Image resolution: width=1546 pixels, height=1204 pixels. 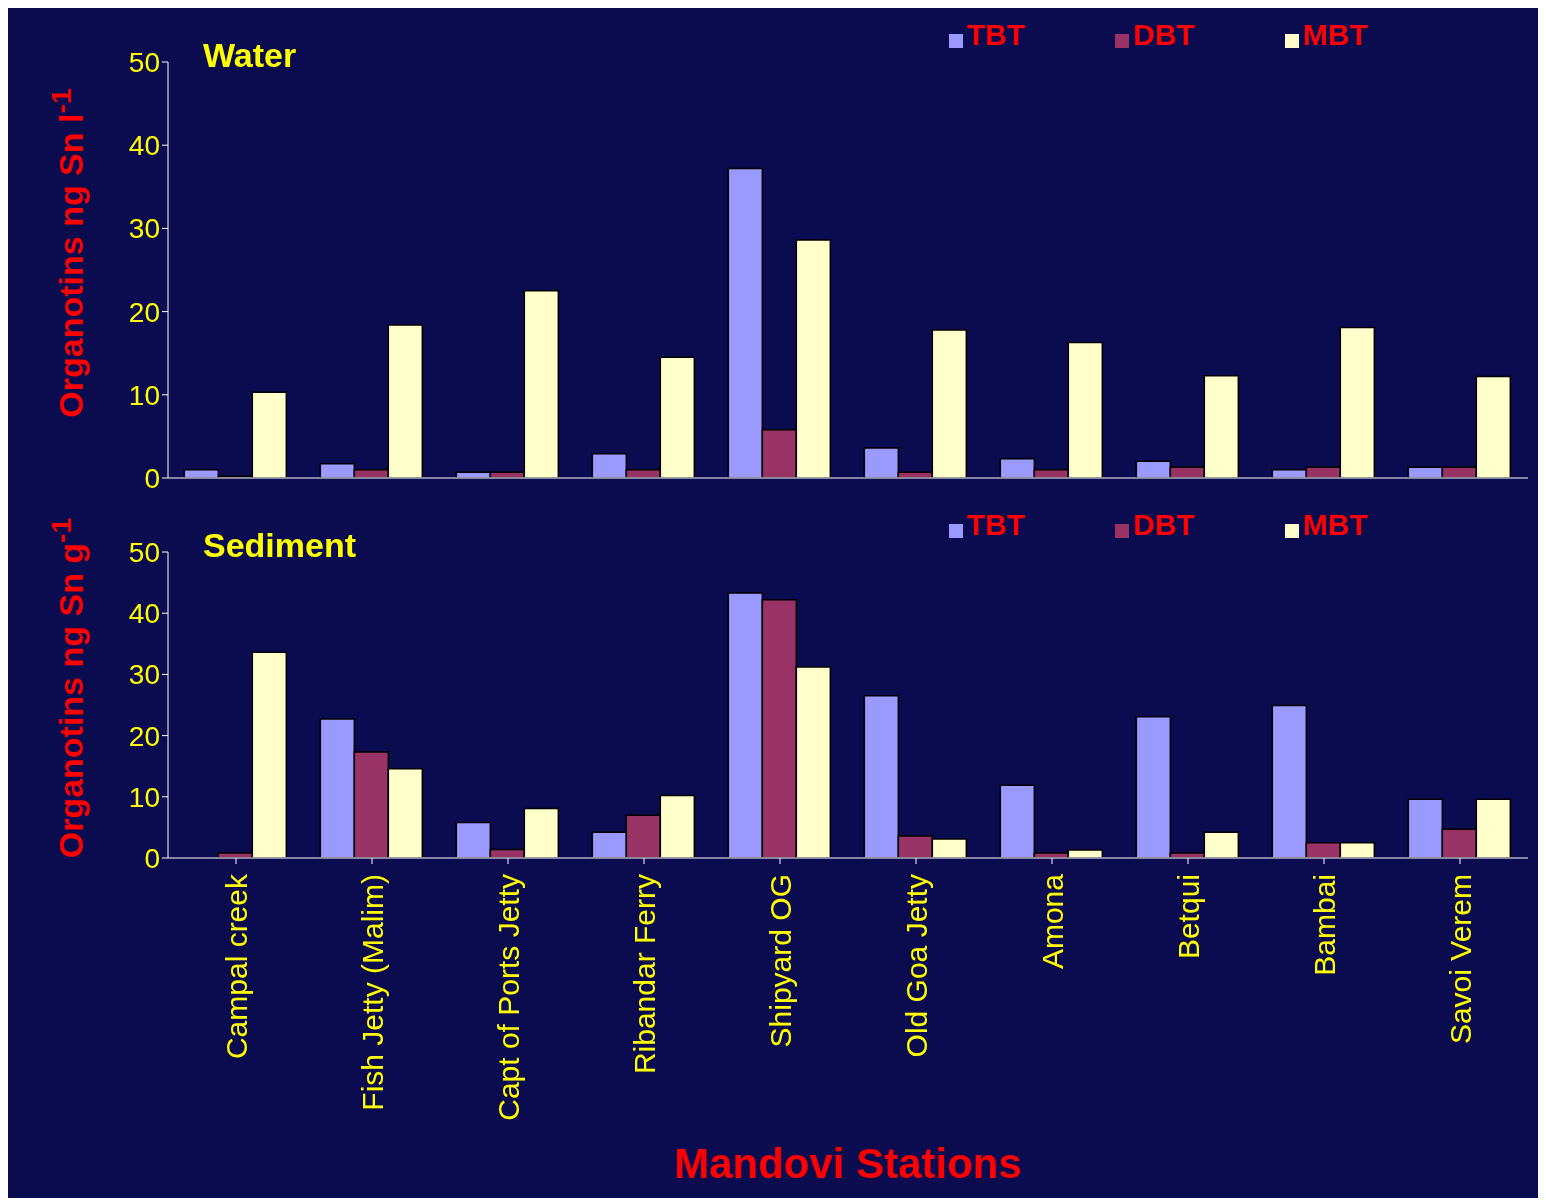 I want to click on x-tick-label: Campal creek, so click(x=236, y=966).